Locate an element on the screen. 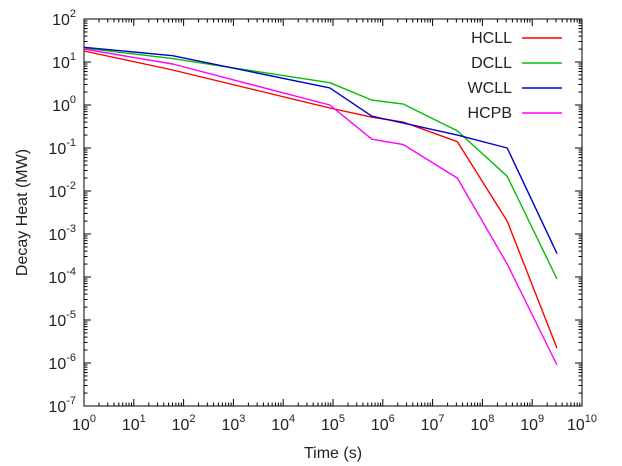  y-tick-label: 10⁻⁵ is located at coordinates (62, 319).